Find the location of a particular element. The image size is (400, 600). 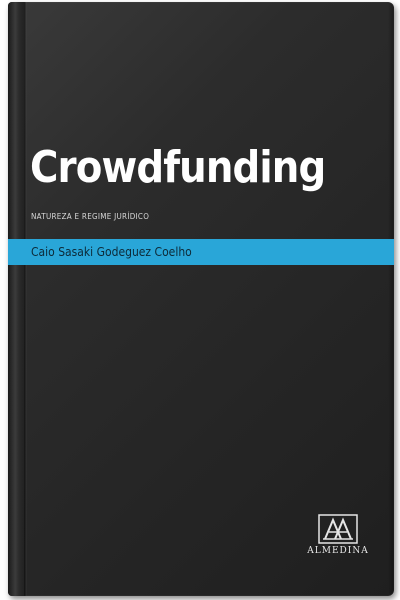

almedina-logo-icon is located at coordinates (338, 529).